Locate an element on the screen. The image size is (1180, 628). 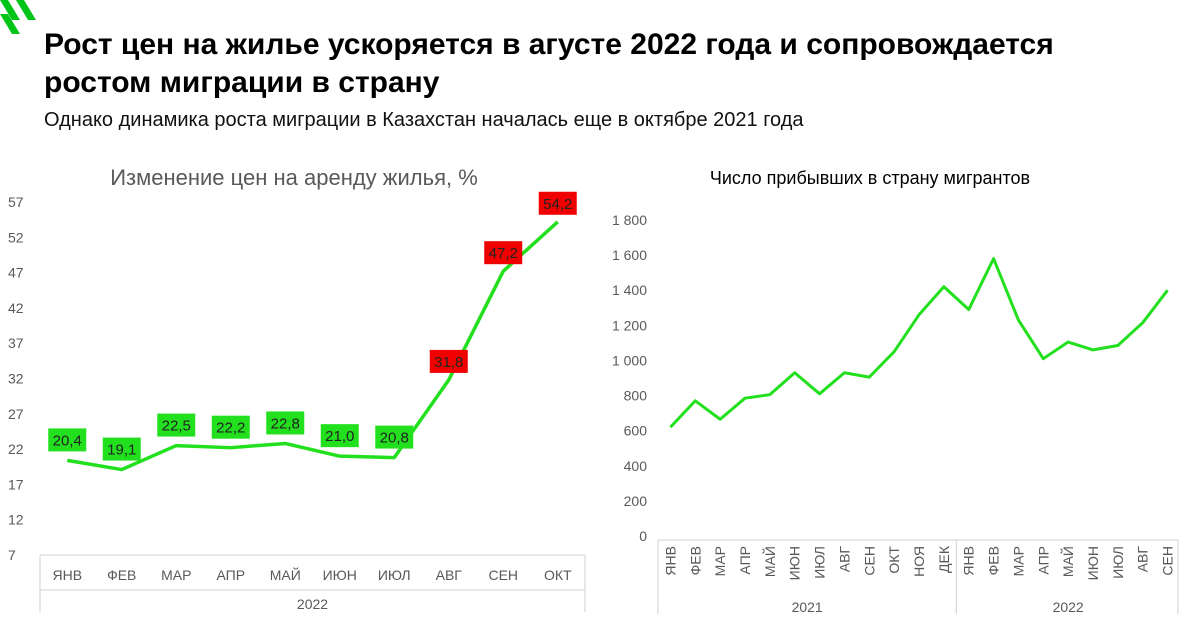
y-tick-label: 1 400 is located at coordinates (629, 290).